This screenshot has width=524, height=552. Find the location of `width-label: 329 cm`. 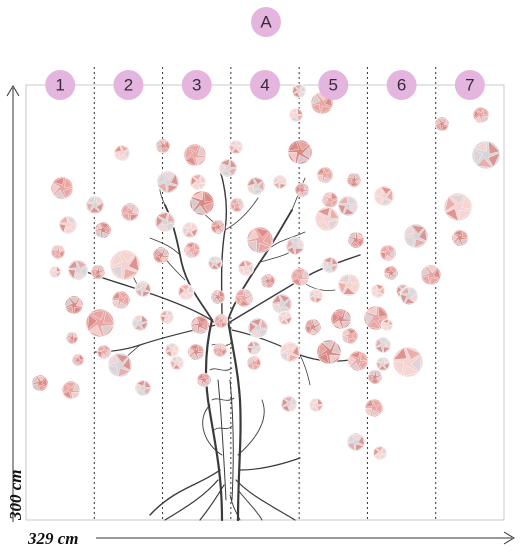

width-label: 329 cm is located at coordinates (53, 538).